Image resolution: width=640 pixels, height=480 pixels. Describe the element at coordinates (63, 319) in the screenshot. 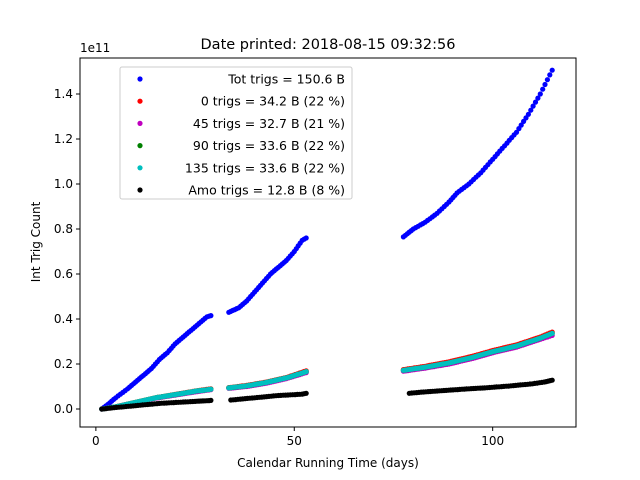

I see `y-tick-label: 0.4` at that location.